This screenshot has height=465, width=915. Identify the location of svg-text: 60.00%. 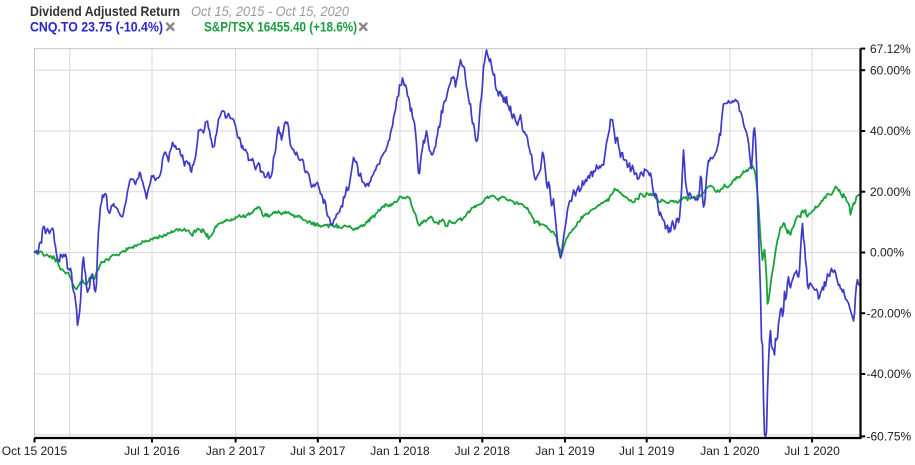
(890, 70).